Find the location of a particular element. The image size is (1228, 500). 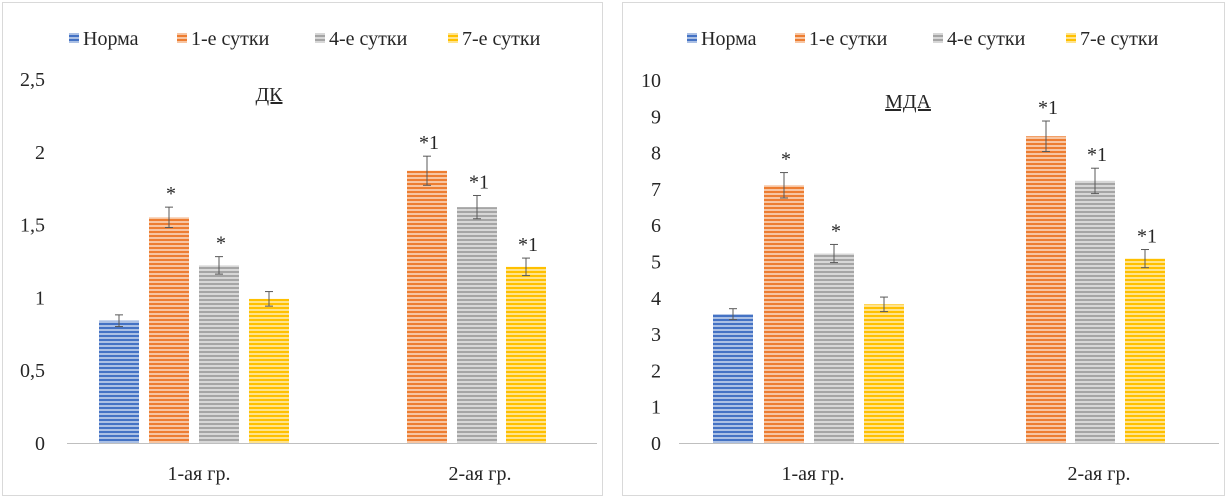

y-tick-label: 7 is located at coordinates (656, 190).